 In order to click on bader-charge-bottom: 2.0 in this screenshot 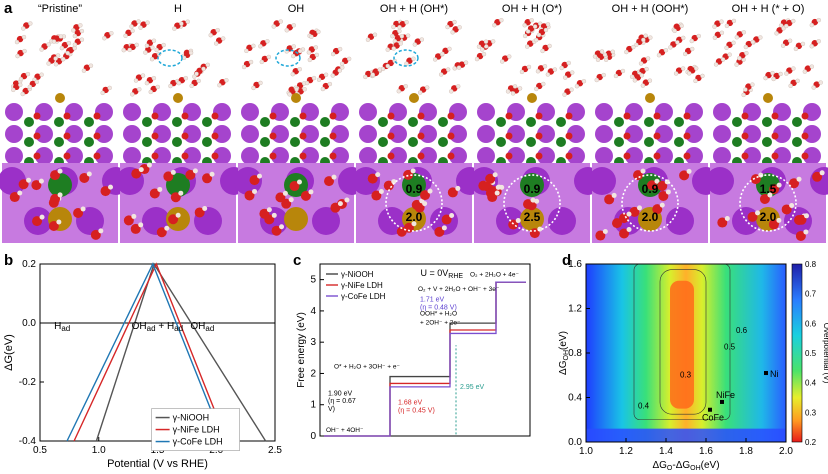, I will do `click(650, 217)`.